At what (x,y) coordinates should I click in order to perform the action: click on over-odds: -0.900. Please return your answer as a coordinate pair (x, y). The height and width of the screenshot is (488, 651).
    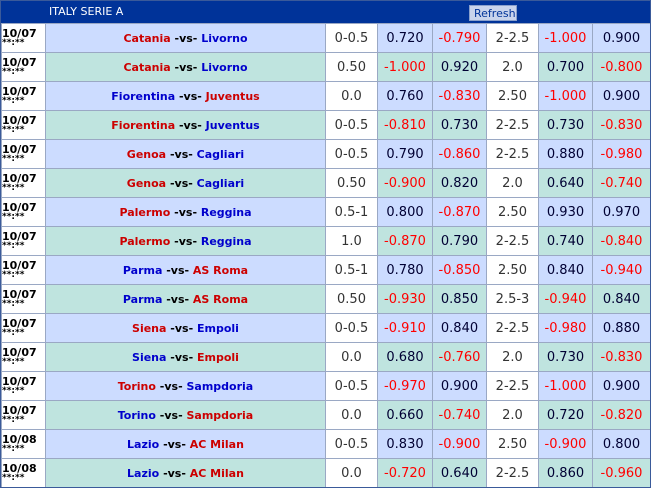
    Looking at the image, I should click on (565, 444).